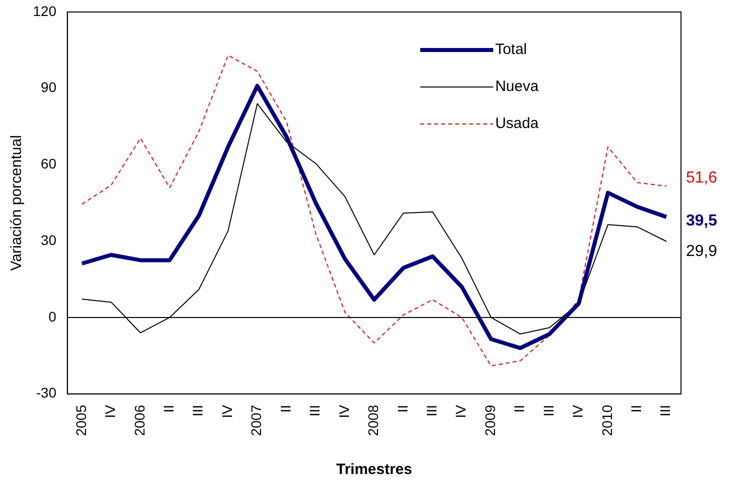  I want to click on data-label: 39,5, so click(702, 221).